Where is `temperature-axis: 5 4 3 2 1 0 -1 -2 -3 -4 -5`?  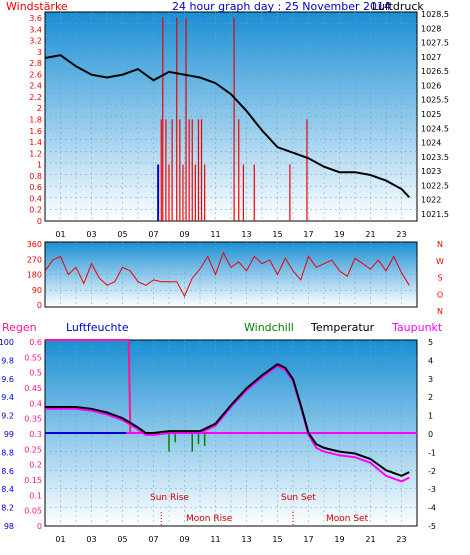 temperature-axis: 5 4 3 2 1 0 -1 -2 -3 -4 -5 is located at coordinates (432, 434).